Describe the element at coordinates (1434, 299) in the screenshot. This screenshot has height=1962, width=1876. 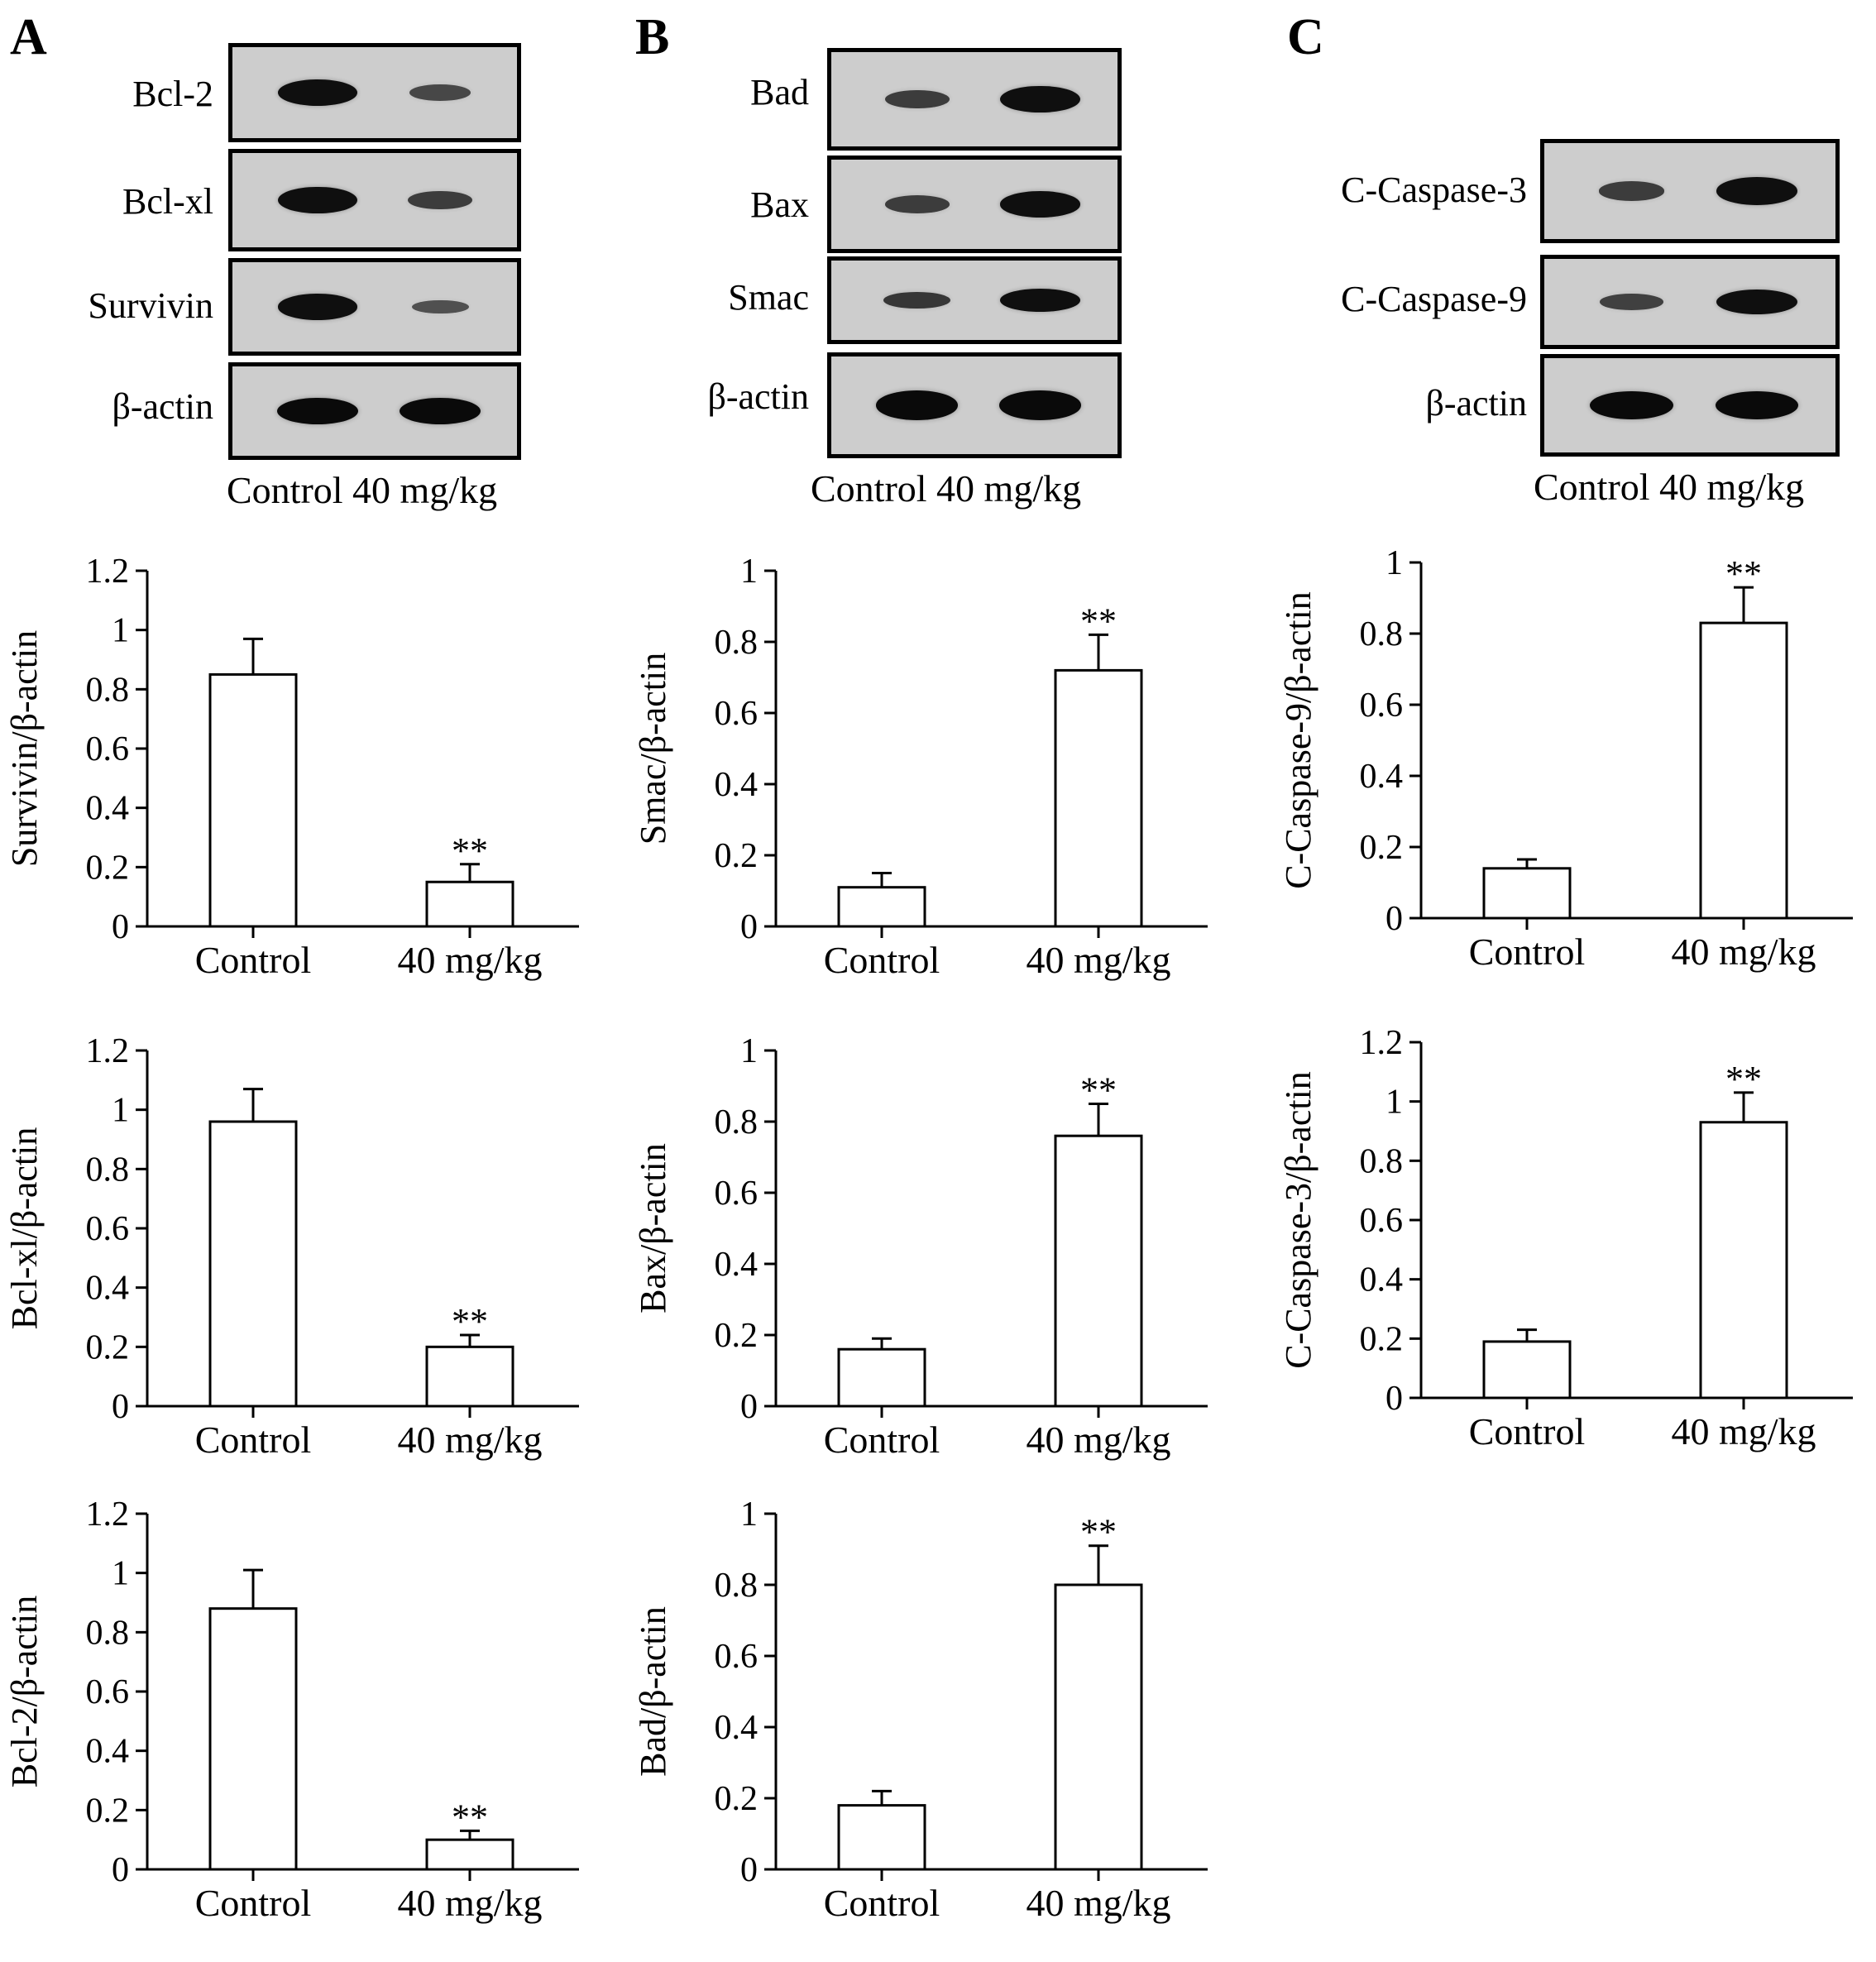
I see `blot-label: C-Caspase-9` at that location.